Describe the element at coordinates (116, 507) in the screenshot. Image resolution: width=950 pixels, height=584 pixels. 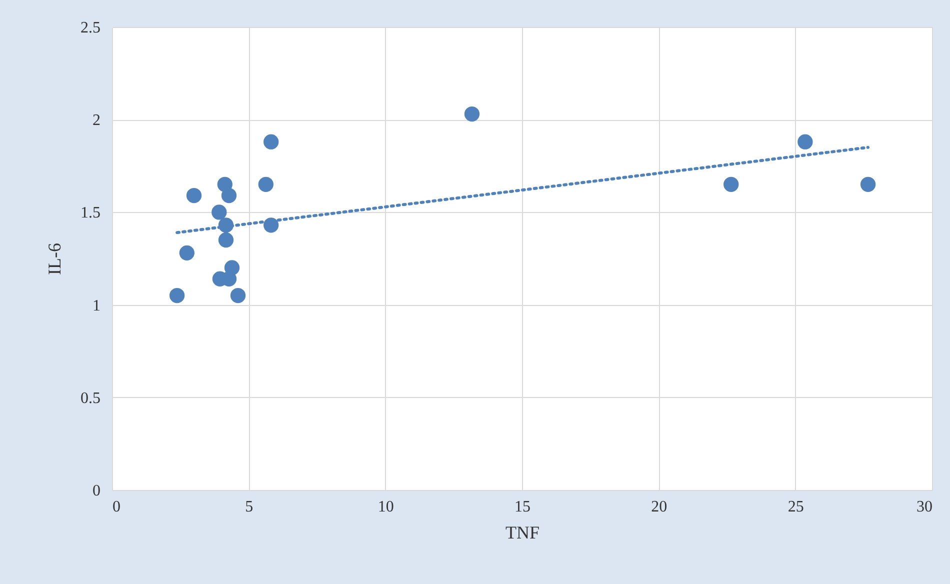
I see `x-tick-label: 0` at that location.